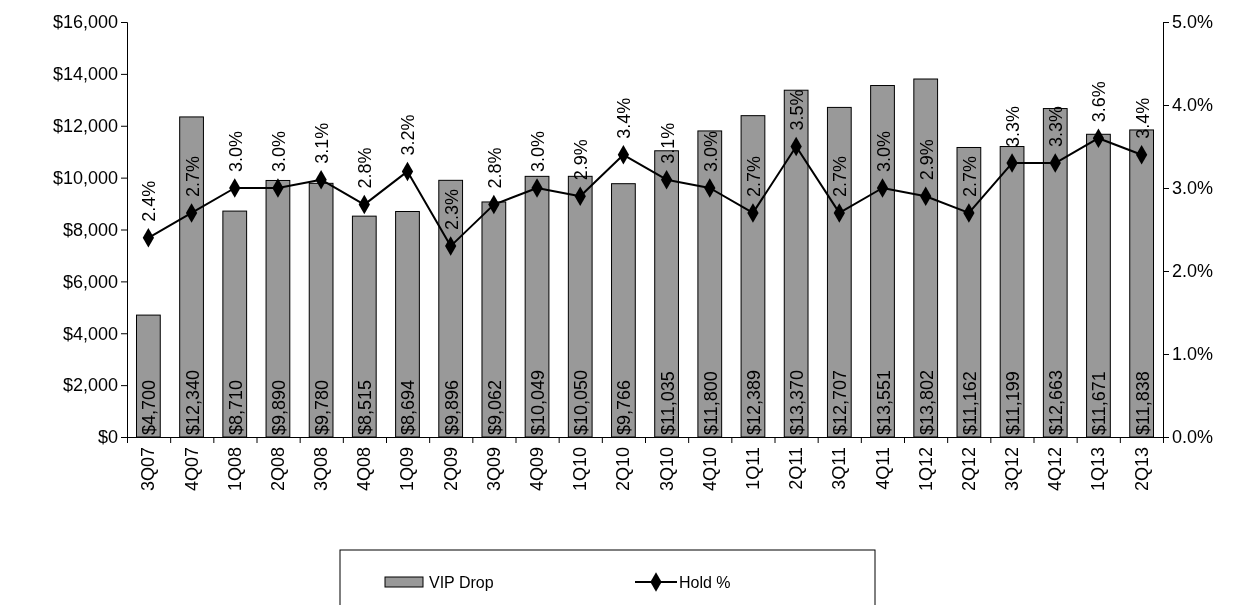  I want to click on x-tick-label: 1Q11, so click(752, 468).